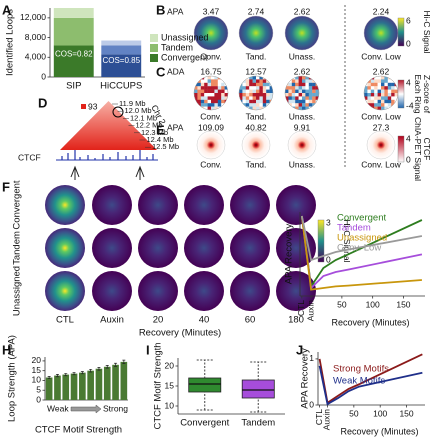 This screenshot has width=434, height=440. I want to click on colorbar-max: 4, so click(408, 138).